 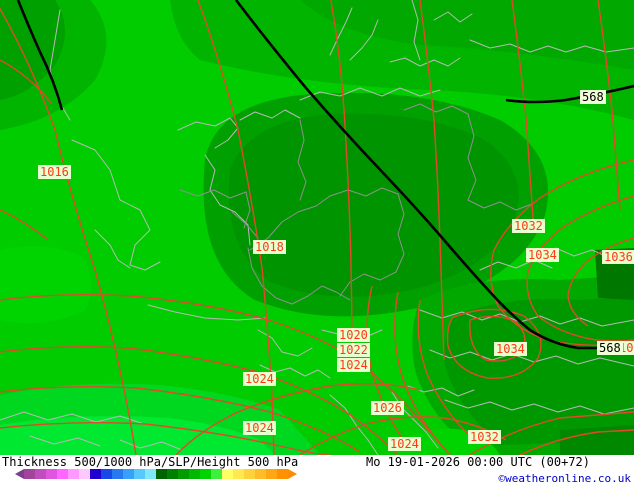 What do you see at coordinates (353, 335) in the screenshot?
I see `slp-label: 1020` at bounding box center [353, 335].